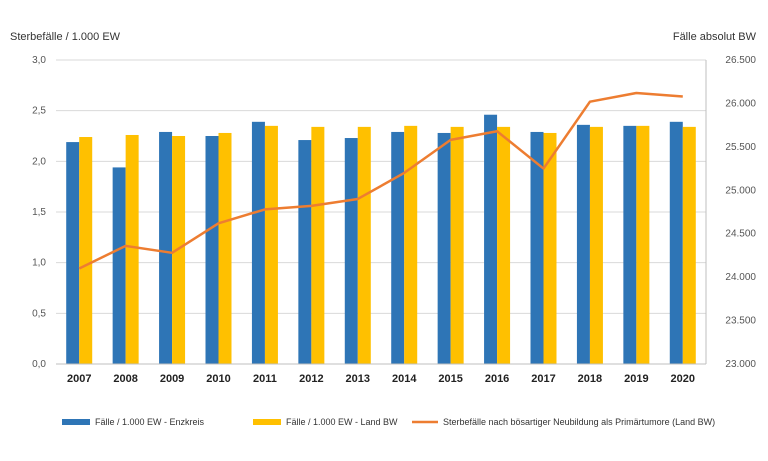 This screenshot has width=768, height=461. I want to click on x-tick-label: 2020, so click(683, 379).